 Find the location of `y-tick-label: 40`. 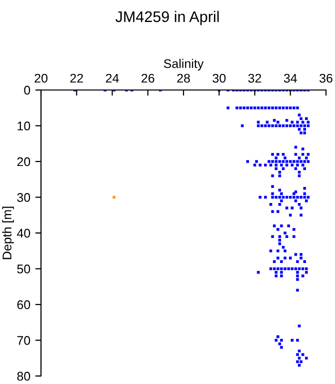

y-tick-label: 40 is located at coordinates (23, 233).